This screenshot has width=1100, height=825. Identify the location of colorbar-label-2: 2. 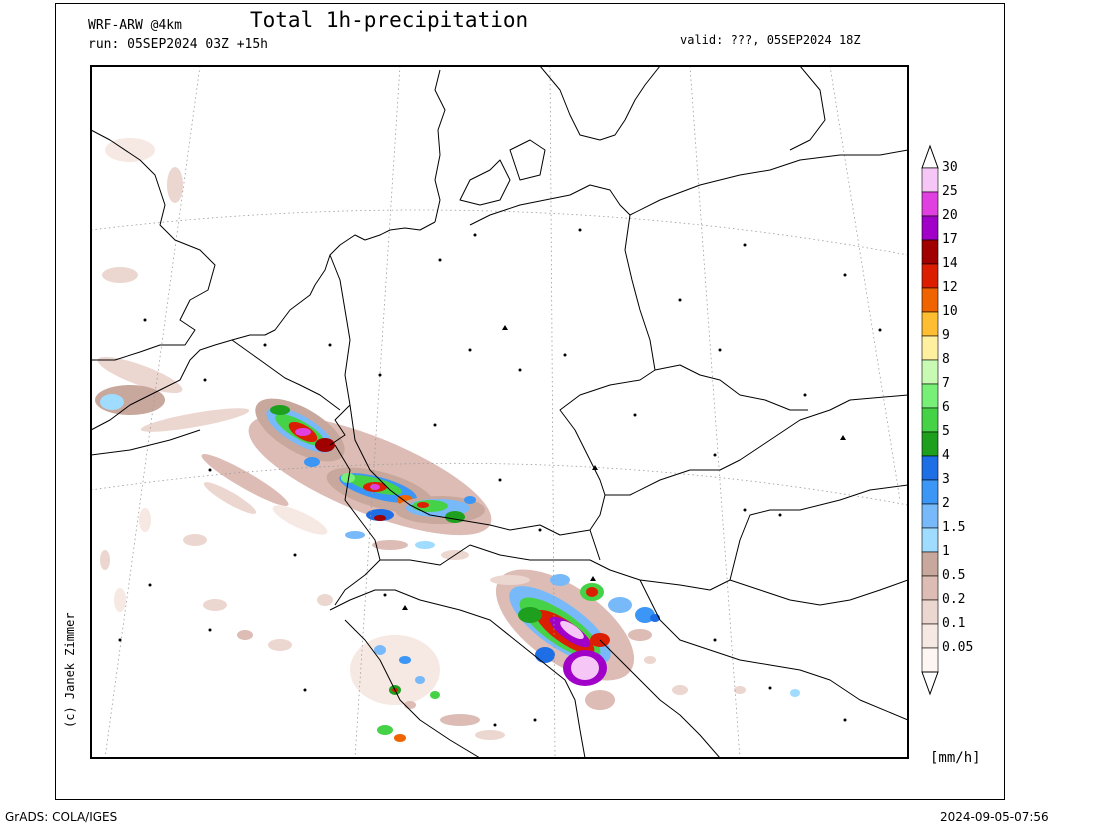
(946, 503).